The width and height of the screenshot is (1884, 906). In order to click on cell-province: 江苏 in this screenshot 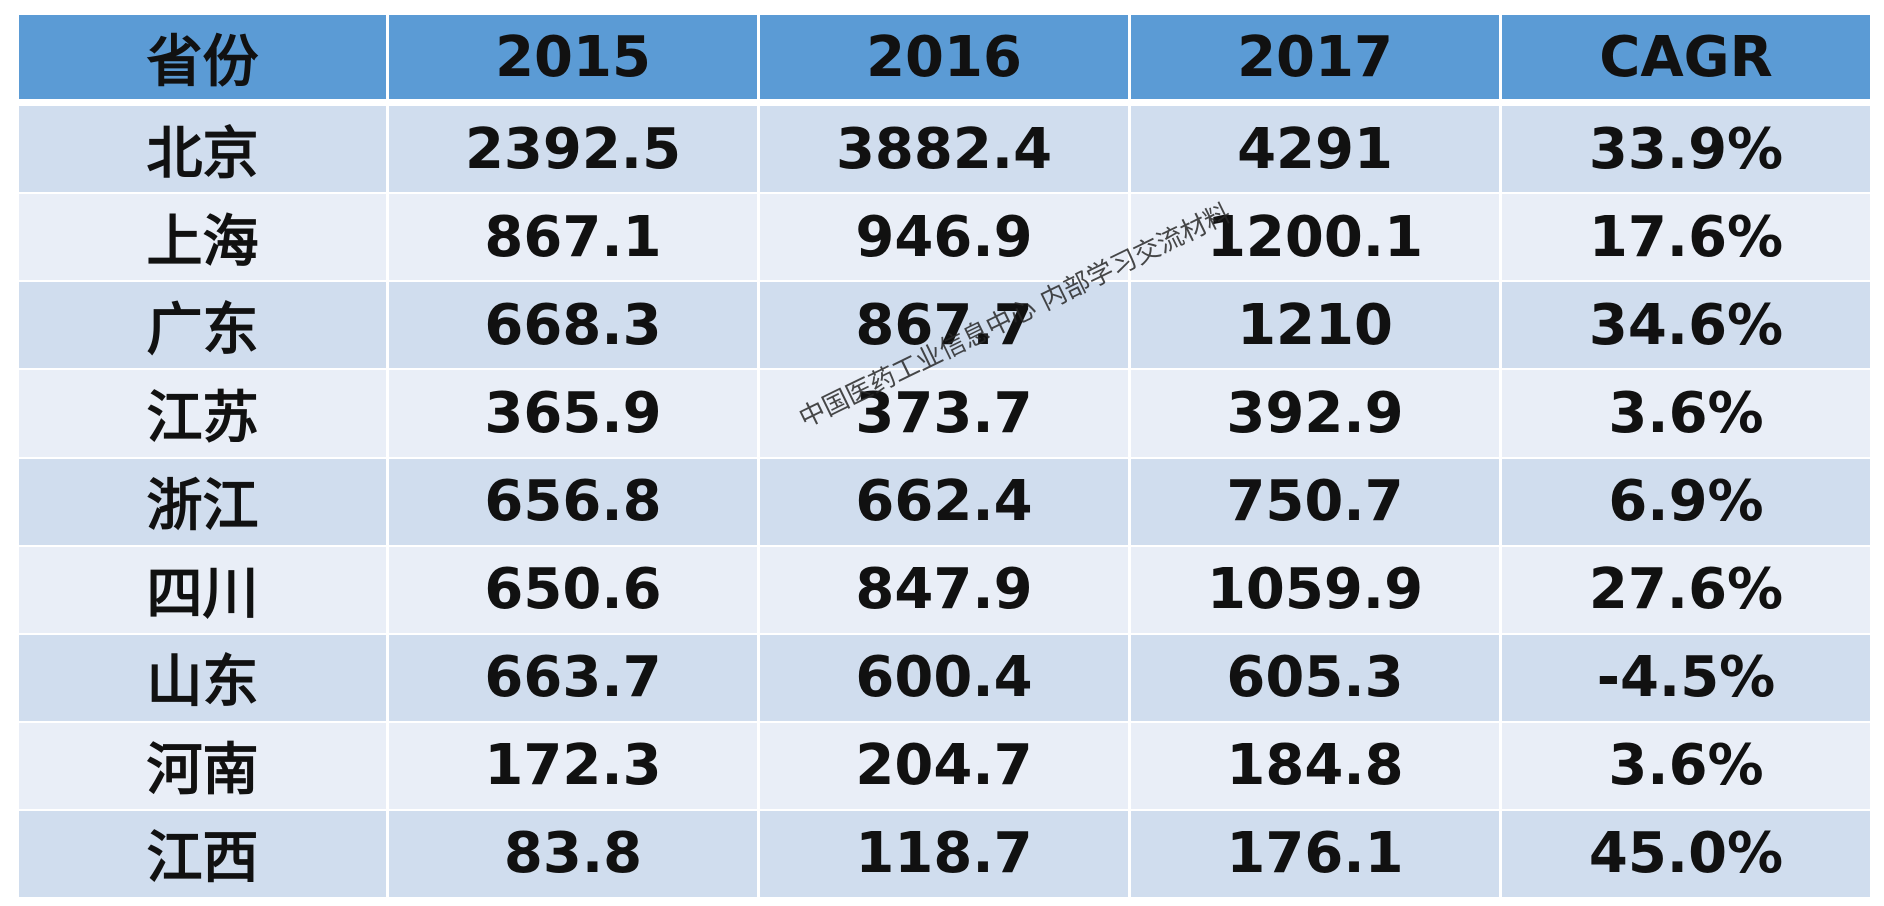, I will do `click(202, 413)`.